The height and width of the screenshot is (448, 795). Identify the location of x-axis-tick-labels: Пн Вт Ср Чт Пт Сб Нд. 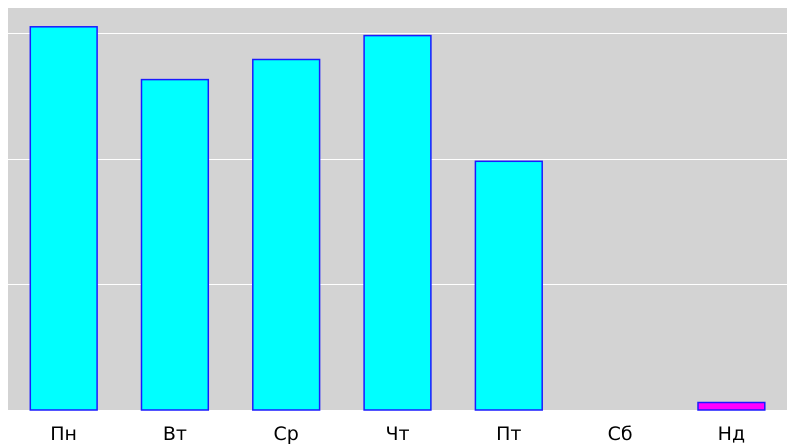
(397, 434).